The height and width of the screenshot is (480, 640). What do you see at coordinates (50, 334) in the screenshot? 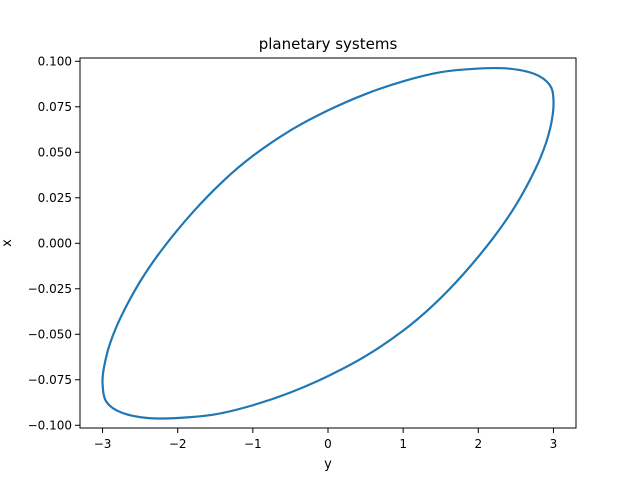
I see `y-tick-label: −0.050` at bounding box center [50, 334].